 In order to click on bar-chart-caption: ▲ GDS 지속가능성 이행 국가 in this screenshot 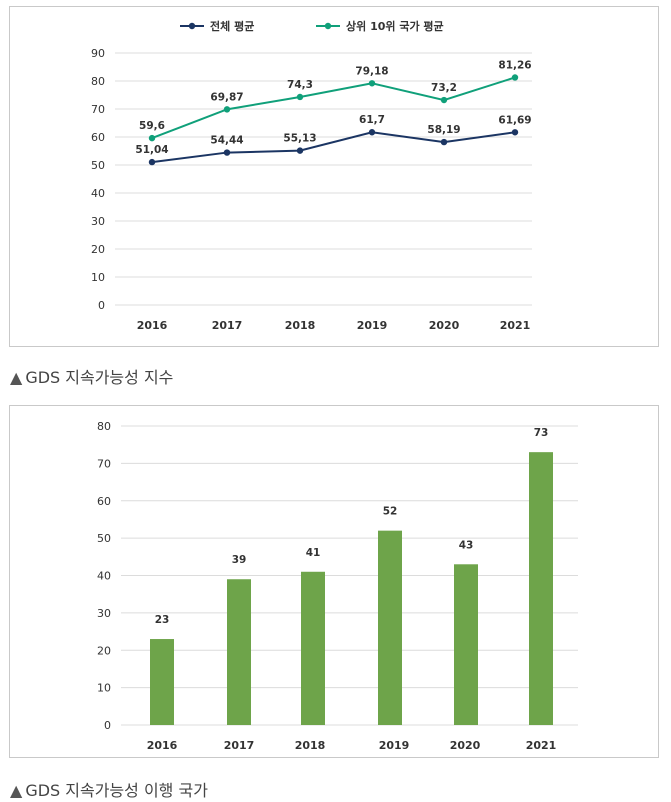, I will do `click(109, 789)`.